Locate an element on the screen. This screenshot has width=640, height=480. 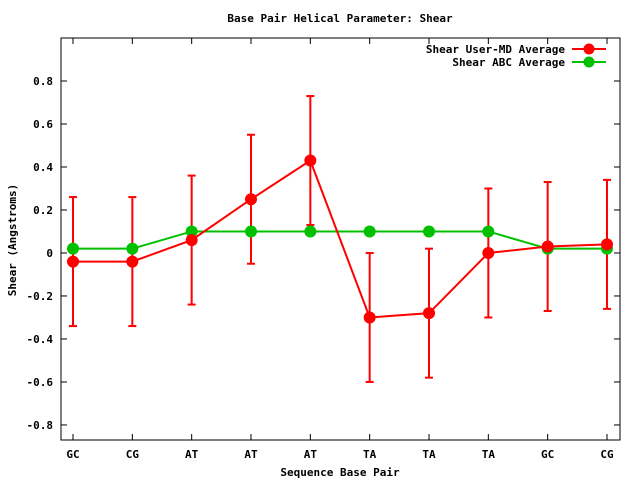
series-line is located at coordinates (340, 240).